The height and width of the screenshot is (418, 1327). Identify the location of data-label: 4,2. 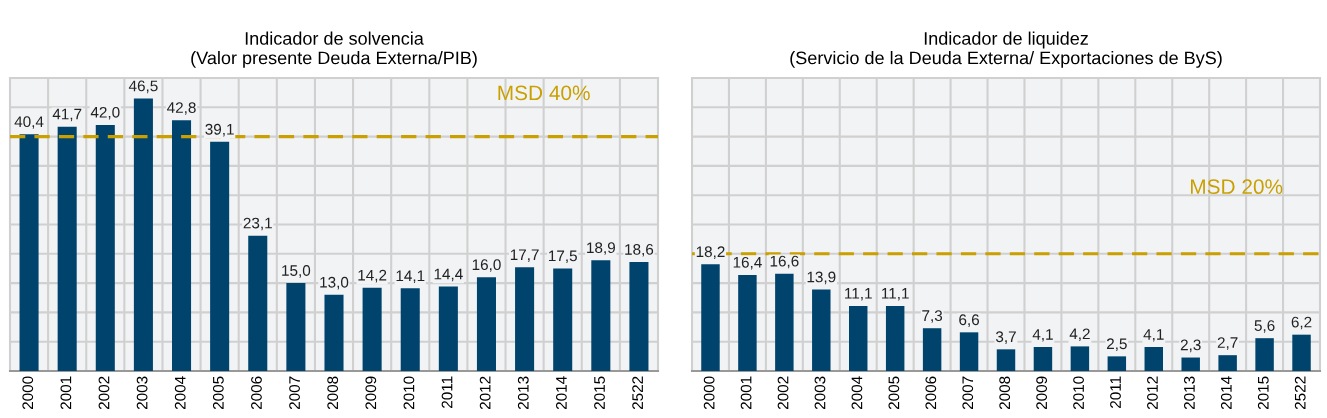
(1079, 335).